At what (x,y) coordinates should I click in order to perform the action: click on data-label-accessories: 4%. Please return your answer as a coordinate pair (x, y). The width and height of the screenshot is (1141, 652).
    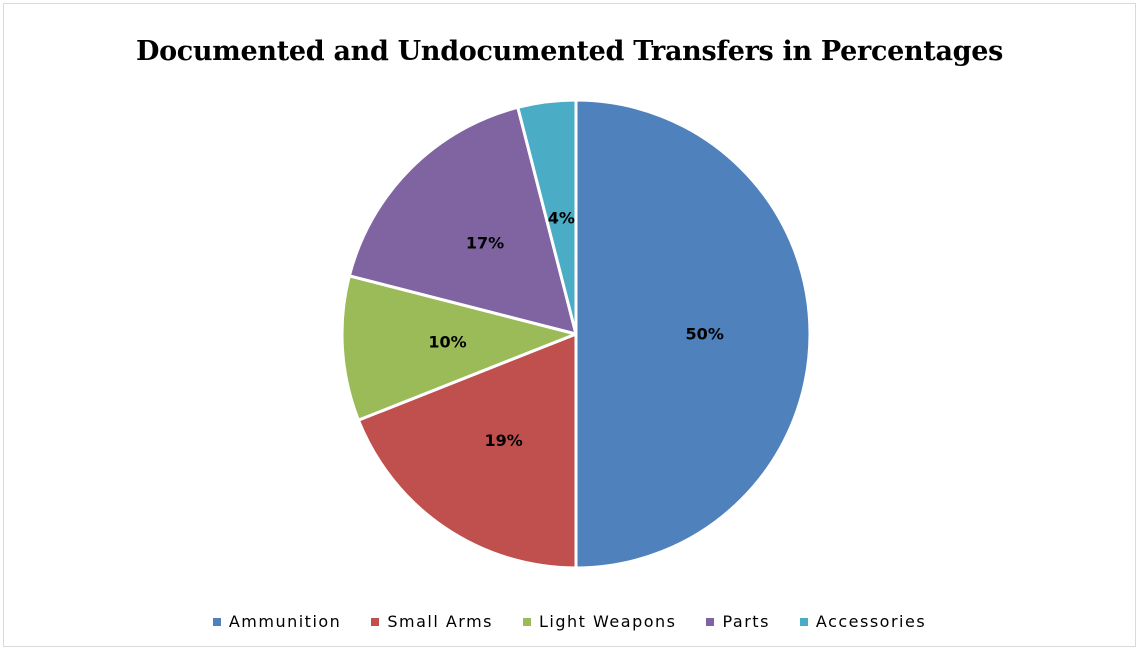
    Looking at the image, I should click on (561, 217).